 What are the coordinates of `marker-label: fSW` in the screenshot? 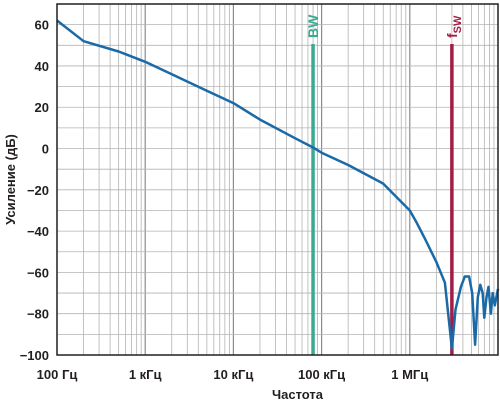 It's located at (454, 26).